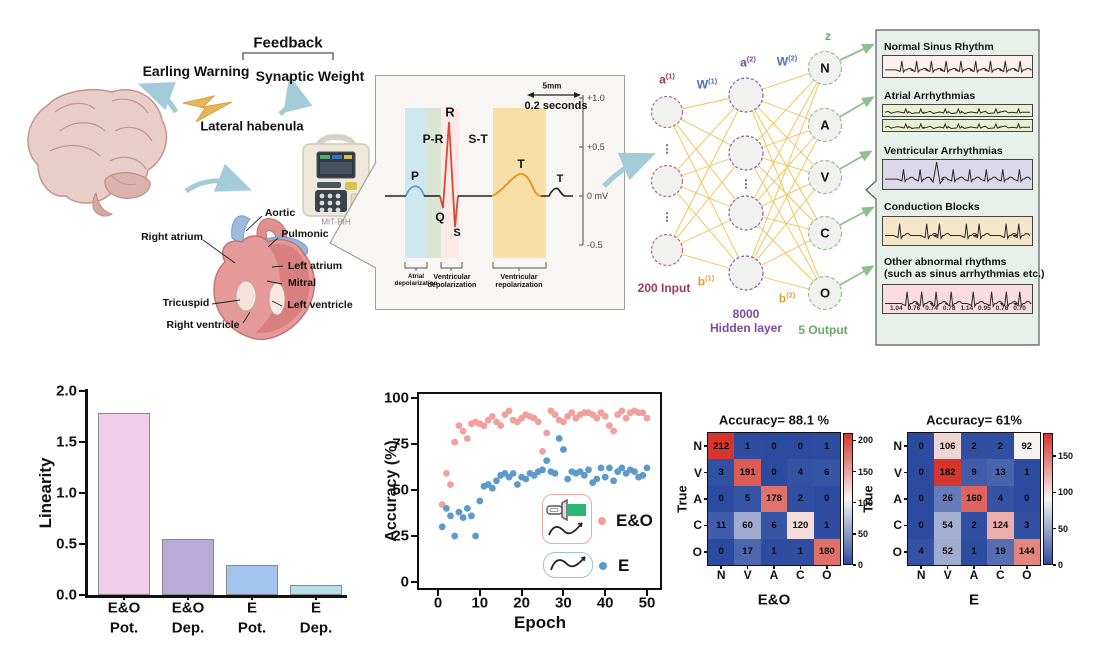 The height and width of the screenshot is (649, 1101). Describe the element at coordinates (958, 308) in the screenshot. I see `rr-interval-numbers: 1.04 0.76 0.74 0.78 1.14 0.95 0.76 0.70` at that location.